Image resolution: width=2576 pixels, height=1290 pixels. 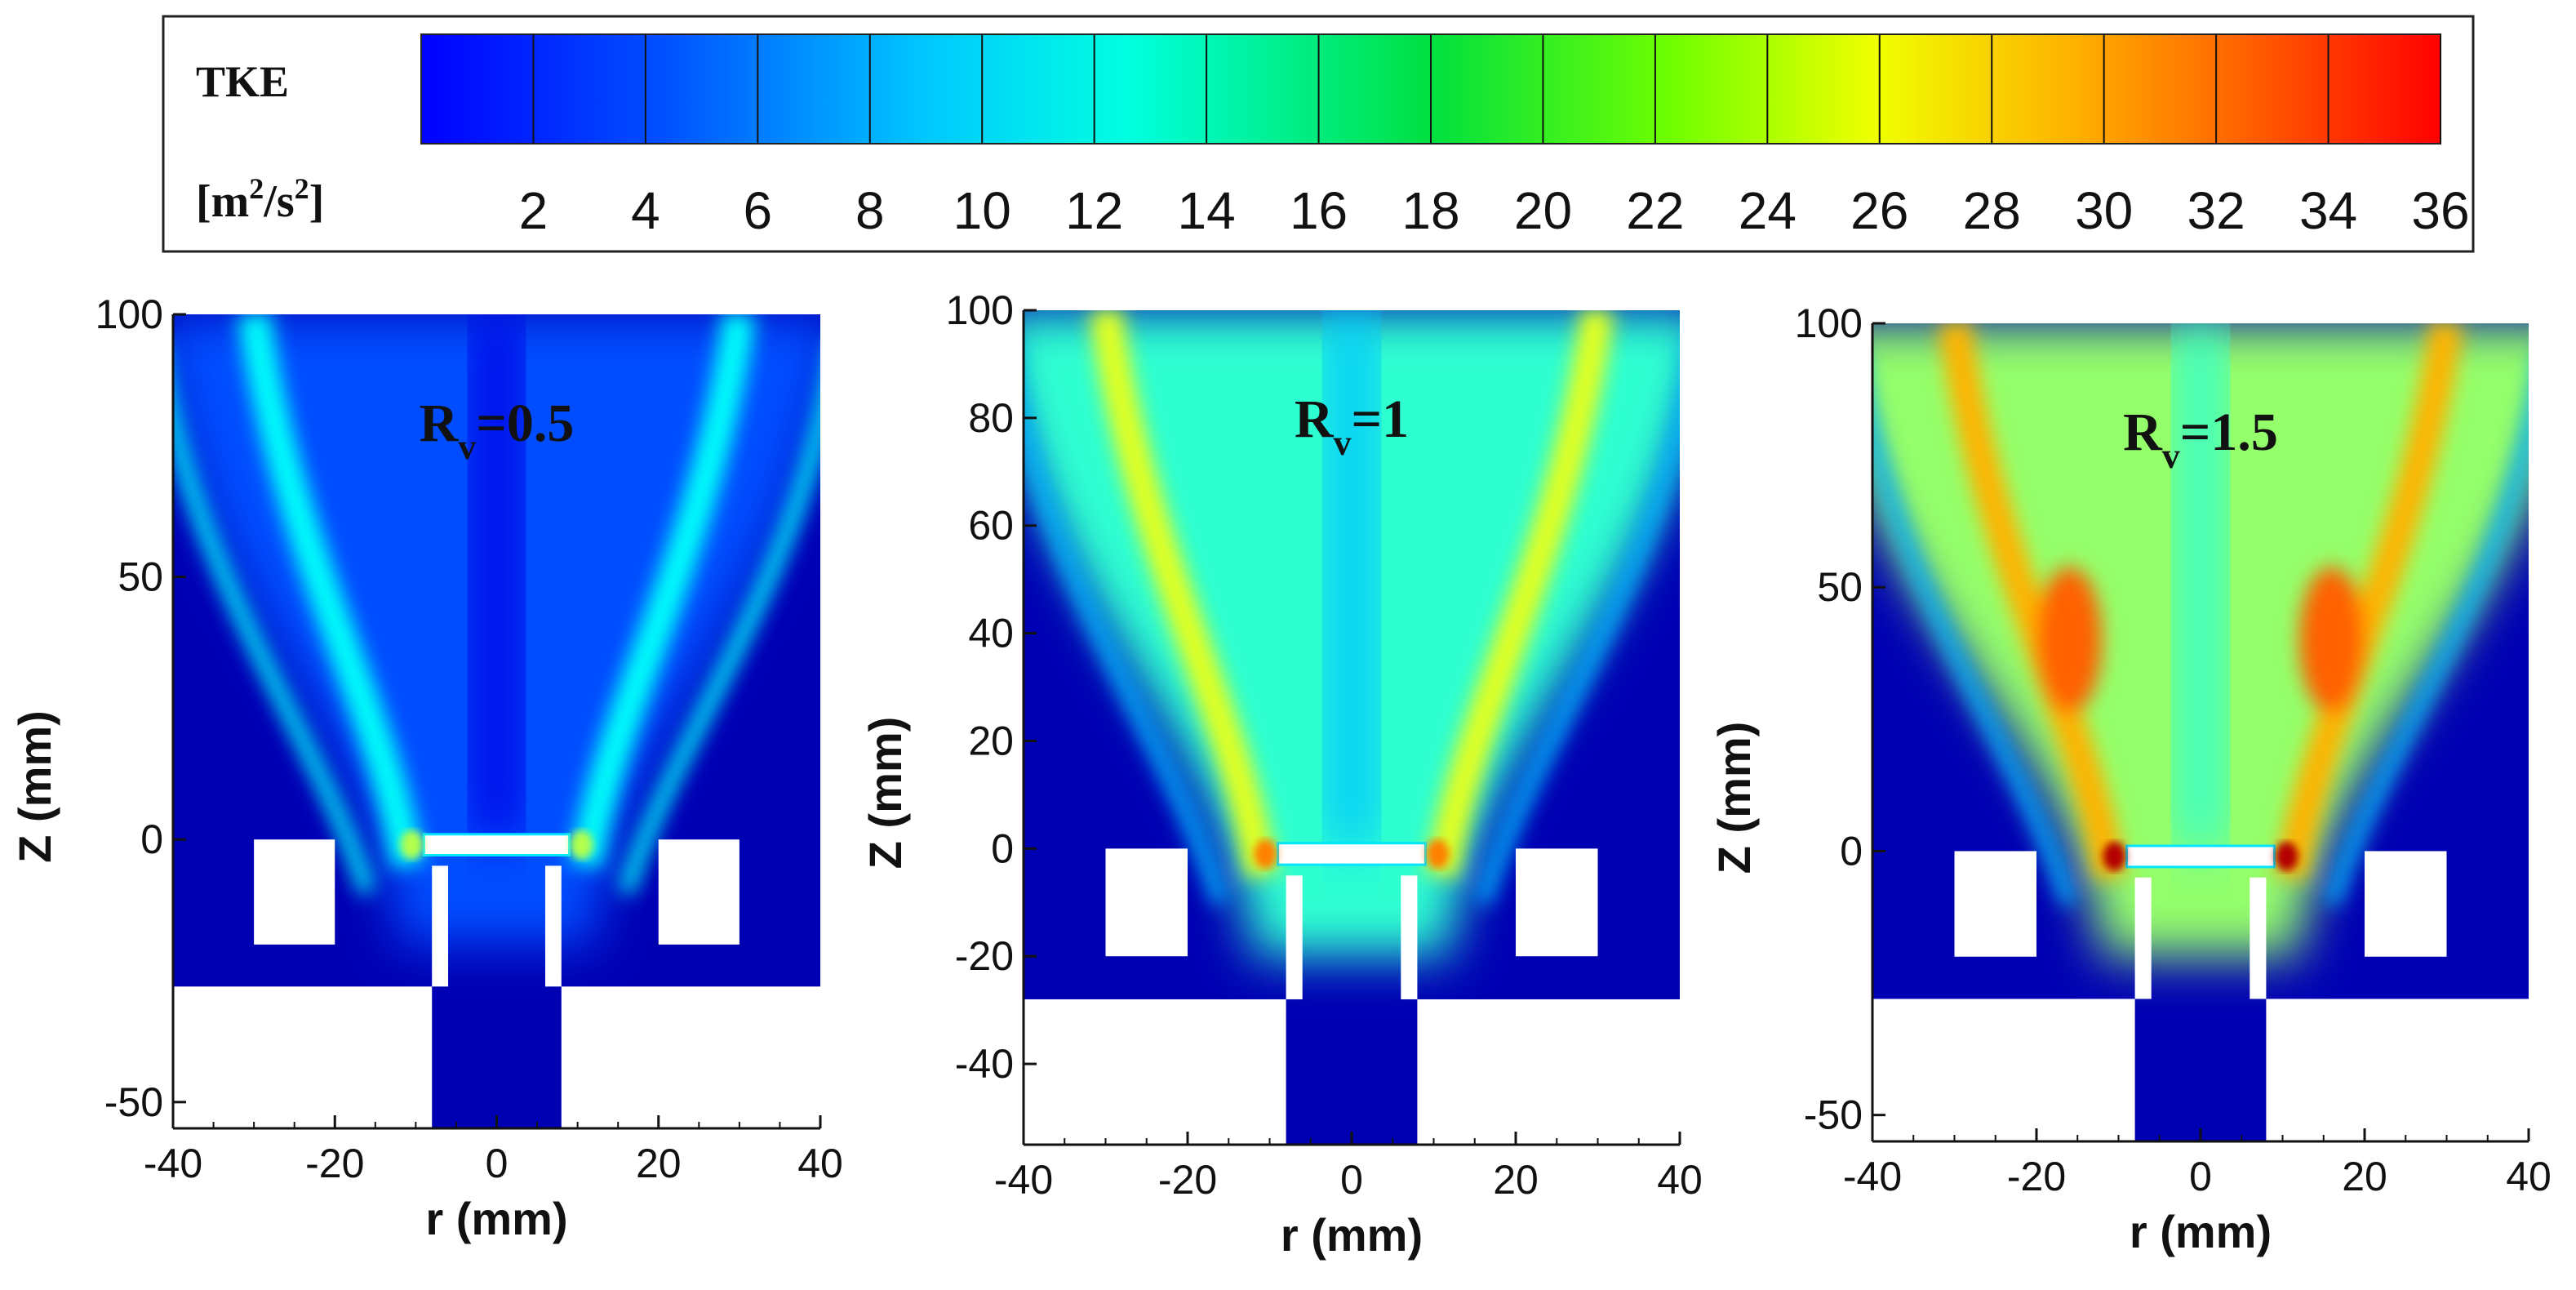 What do you see at coordinates (317, 201) in the screenshot?
I see `units-close: ]` at bounding box center [317, 201].